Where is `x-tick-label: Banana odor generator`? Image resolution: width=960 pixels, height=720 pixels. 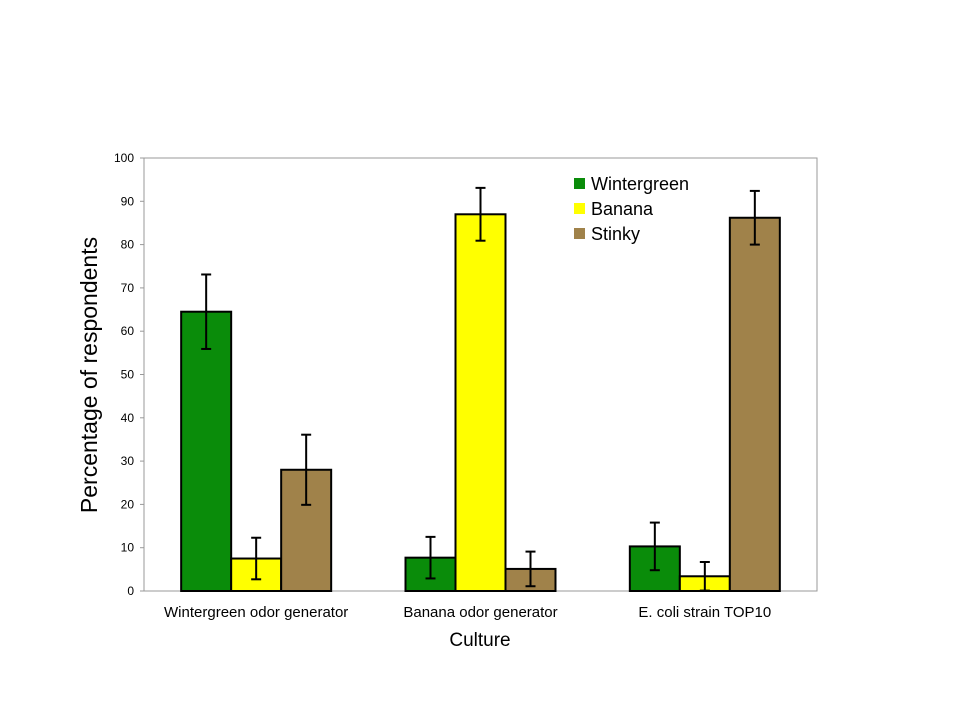
x-tick-label: Banana odor generator is located at coordinates (480, 612).